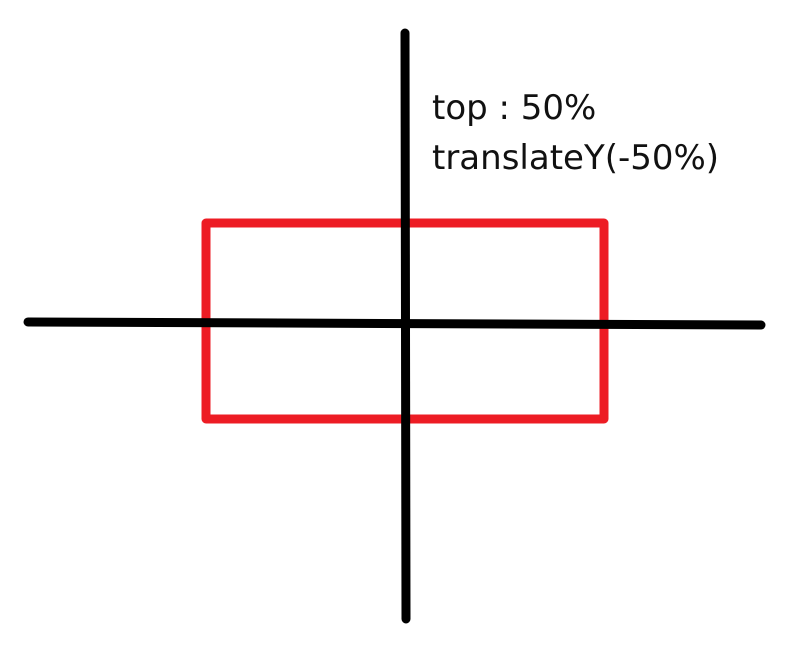 The image size is (793, 651). I want to click on annotation-translate-y: translateY(-50%), so click(576, 158).